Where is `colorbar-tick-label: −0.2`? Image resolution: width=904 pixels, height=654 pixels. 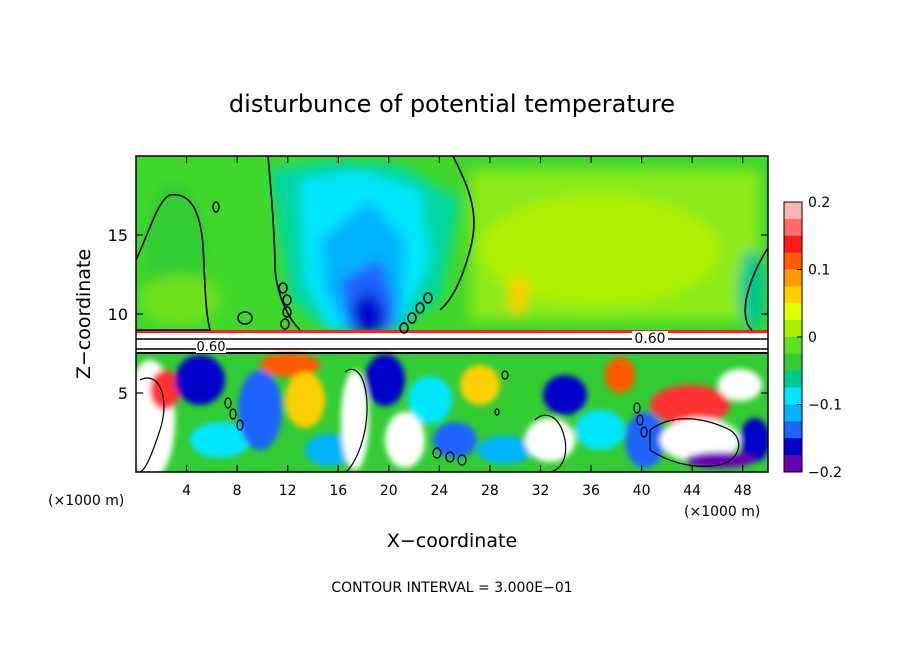 colorbar-tick-label: −0.2 is located at coordinates (825, 473).